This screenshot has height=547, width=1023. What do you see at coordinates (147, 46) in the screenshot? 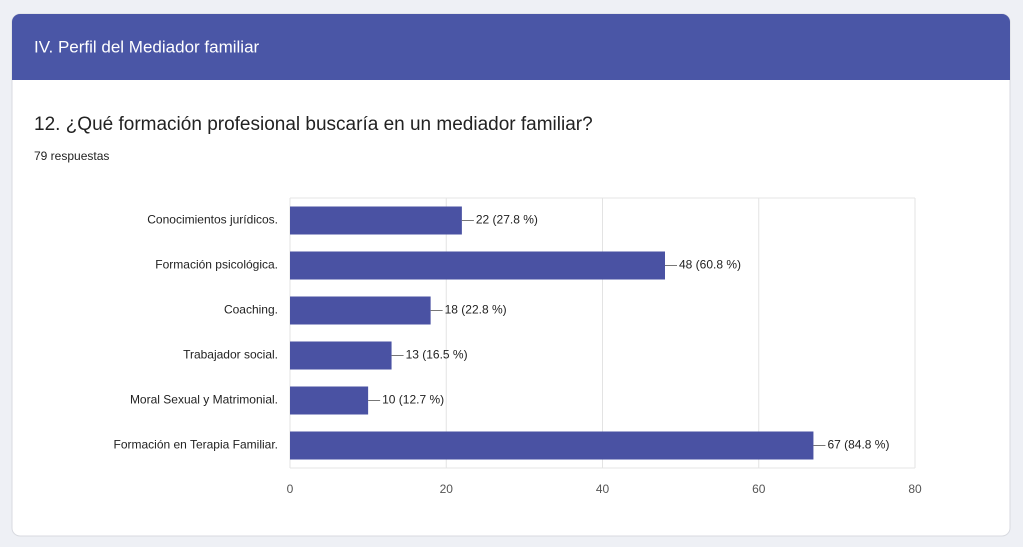
I see `section-title: IV. Perfil del Mediador familiar` at bounding box center [147, 46].